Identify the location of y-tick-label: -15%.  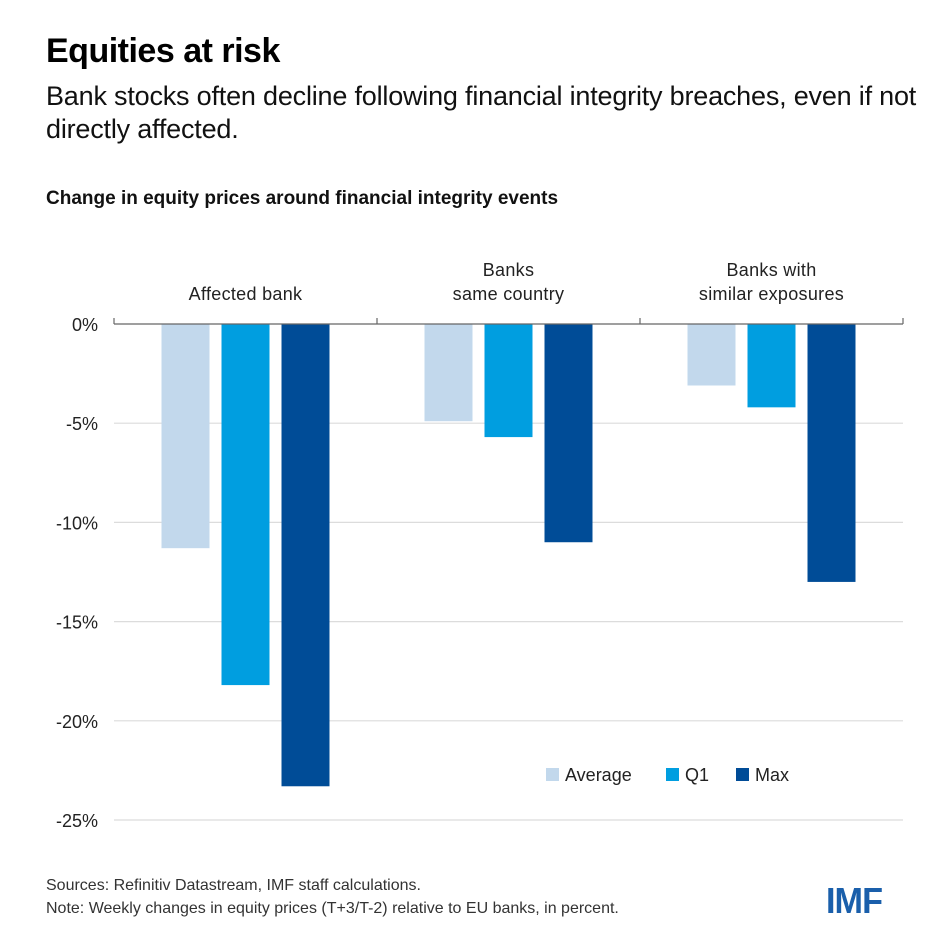
(77, 623).